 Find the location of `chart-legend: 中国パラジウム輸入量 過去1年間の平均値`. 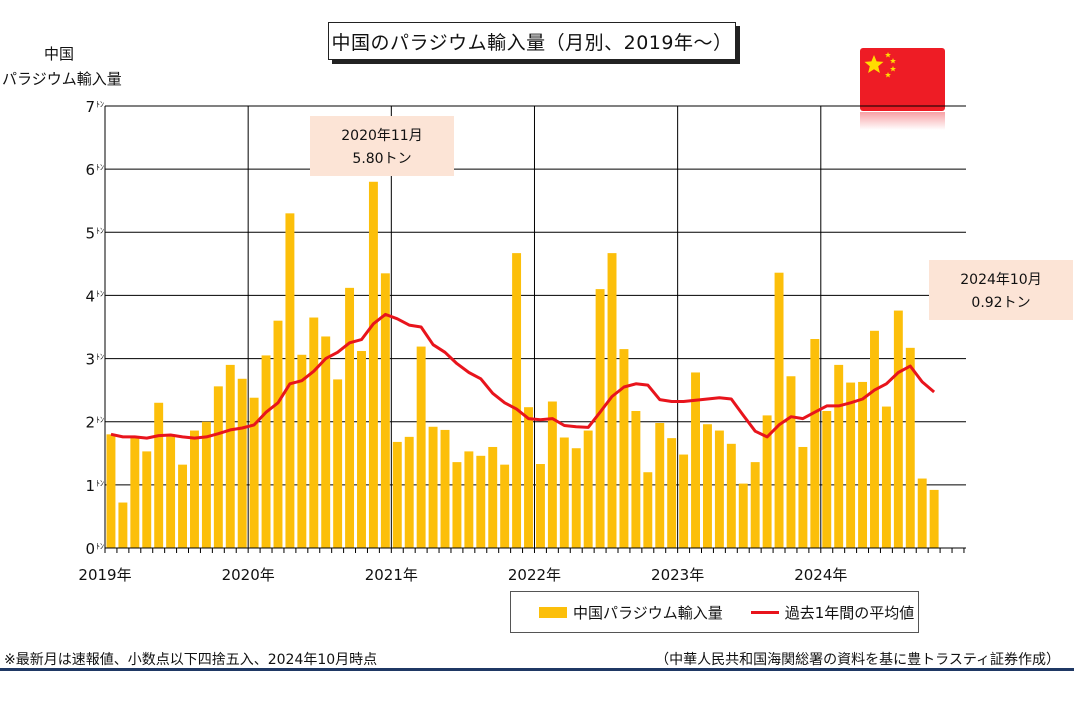

chart-legend: 中国パラジウム輸入量 過去1年間の平均値 is located at coordinates (714, 612).